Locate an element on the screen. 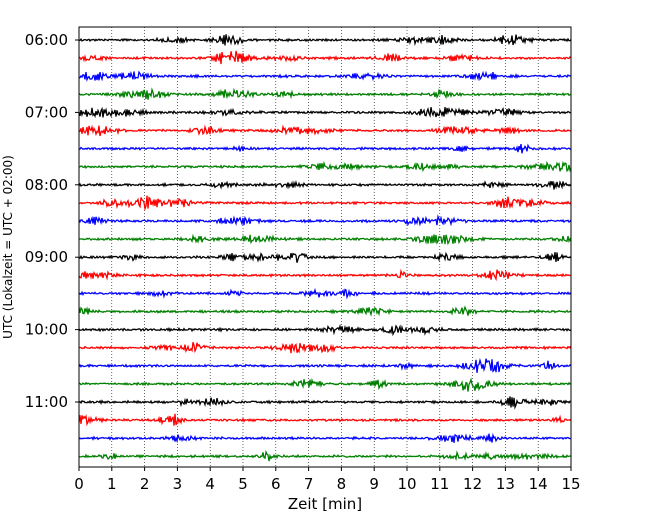 This screenshot has width=650, height=520. x-axis-label: Zeit [min] is located at coordinates (325, 504).